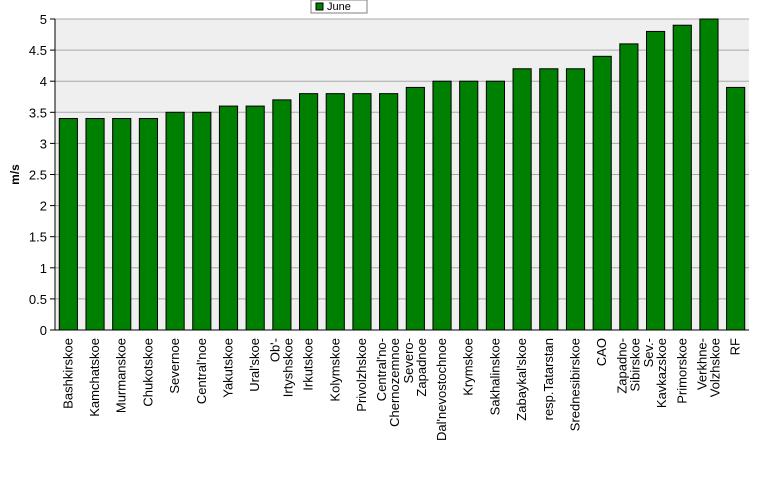  I want to click on x-category-label-line: Ural'skoe, so click(254, 365).